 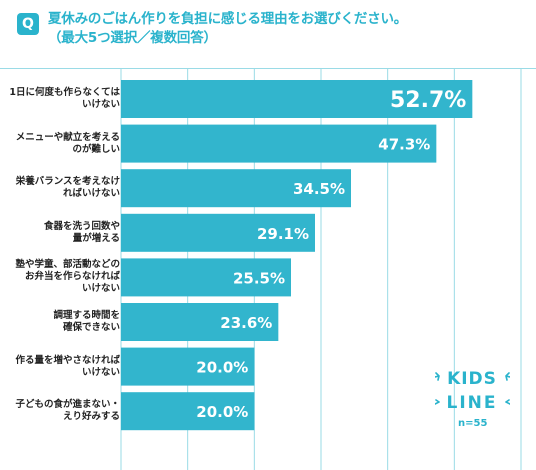 What do you see at coordinates (404, 145) in the screenshot?
I see `data-label: 47.3%` at bounding box center [404, 145].